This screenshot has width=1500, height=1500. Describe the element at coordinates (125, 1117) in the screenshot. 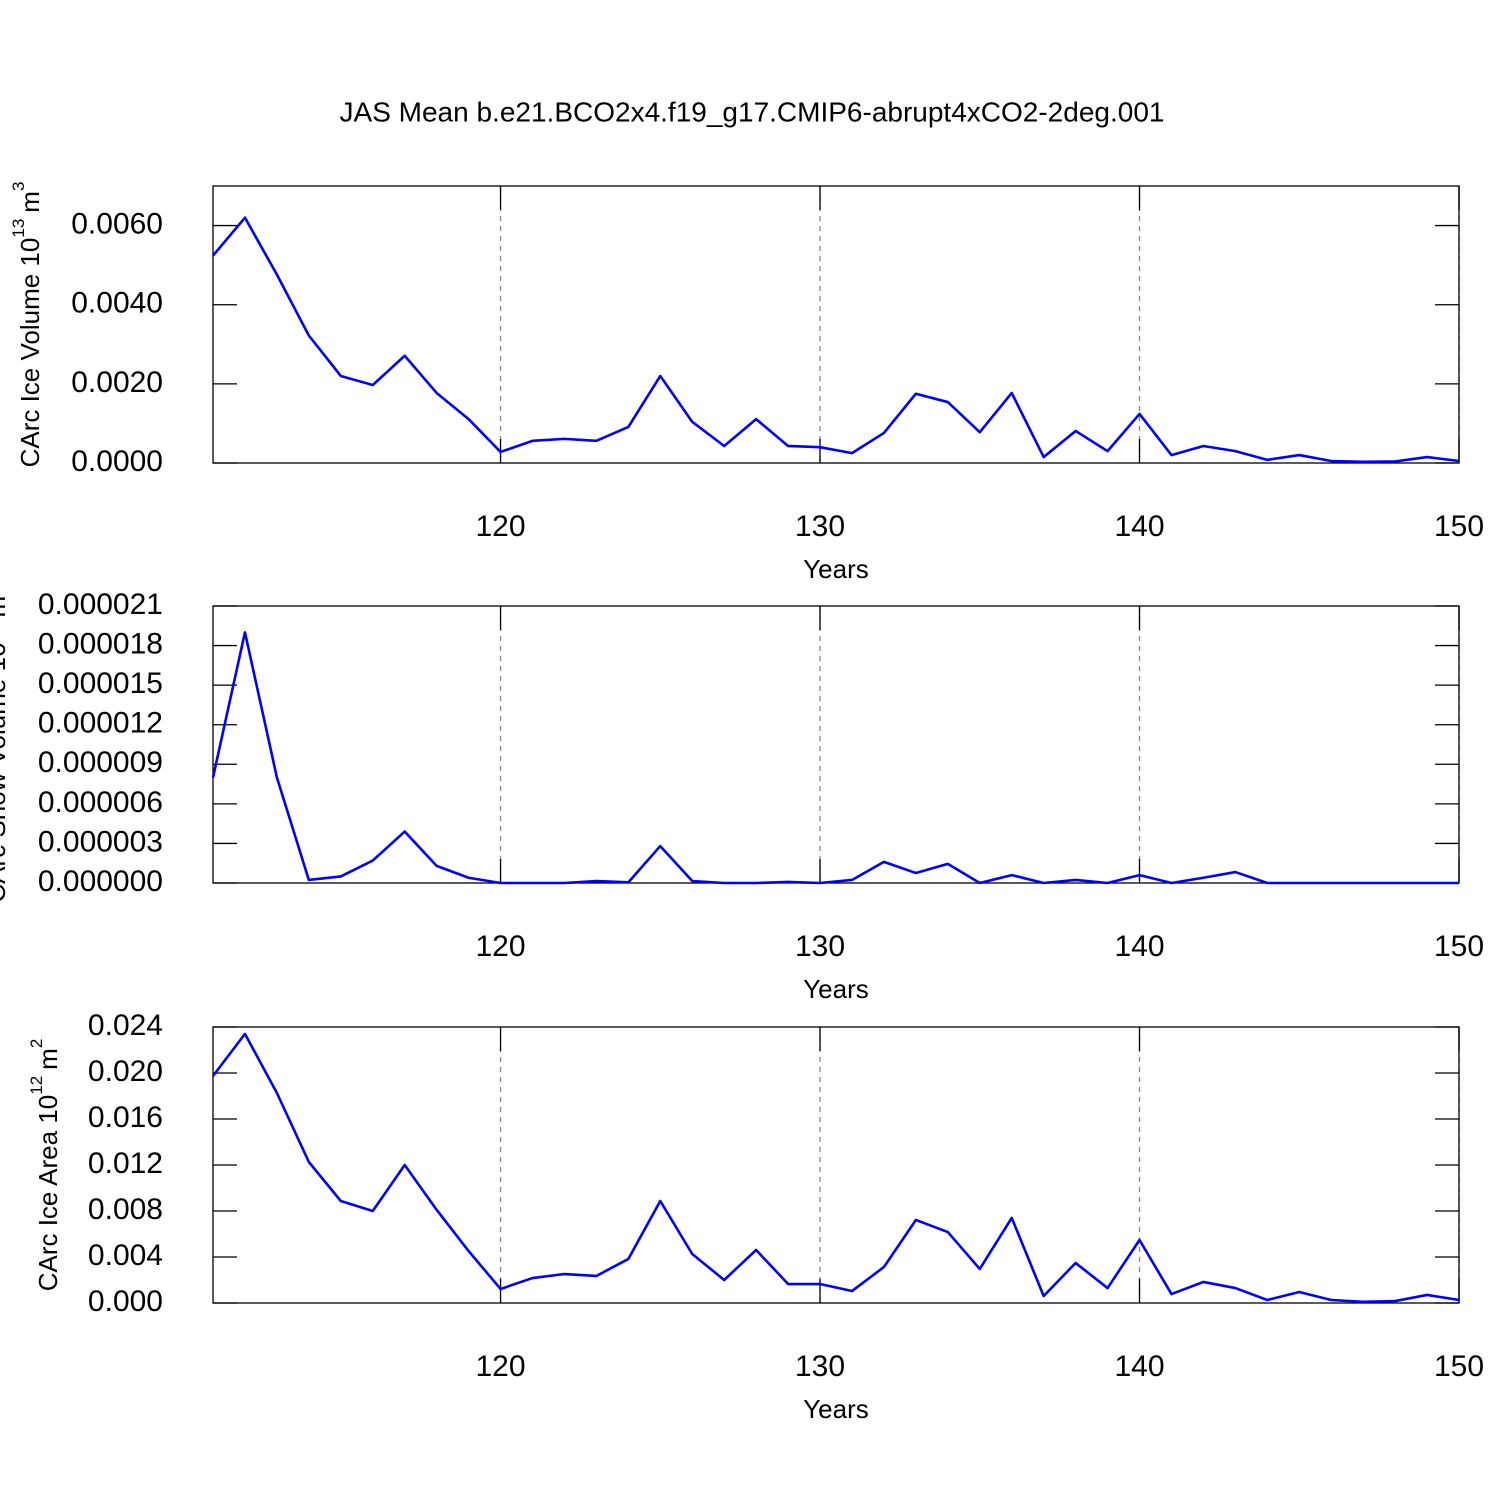

I see `y-tick-label: 0.016` at that location.